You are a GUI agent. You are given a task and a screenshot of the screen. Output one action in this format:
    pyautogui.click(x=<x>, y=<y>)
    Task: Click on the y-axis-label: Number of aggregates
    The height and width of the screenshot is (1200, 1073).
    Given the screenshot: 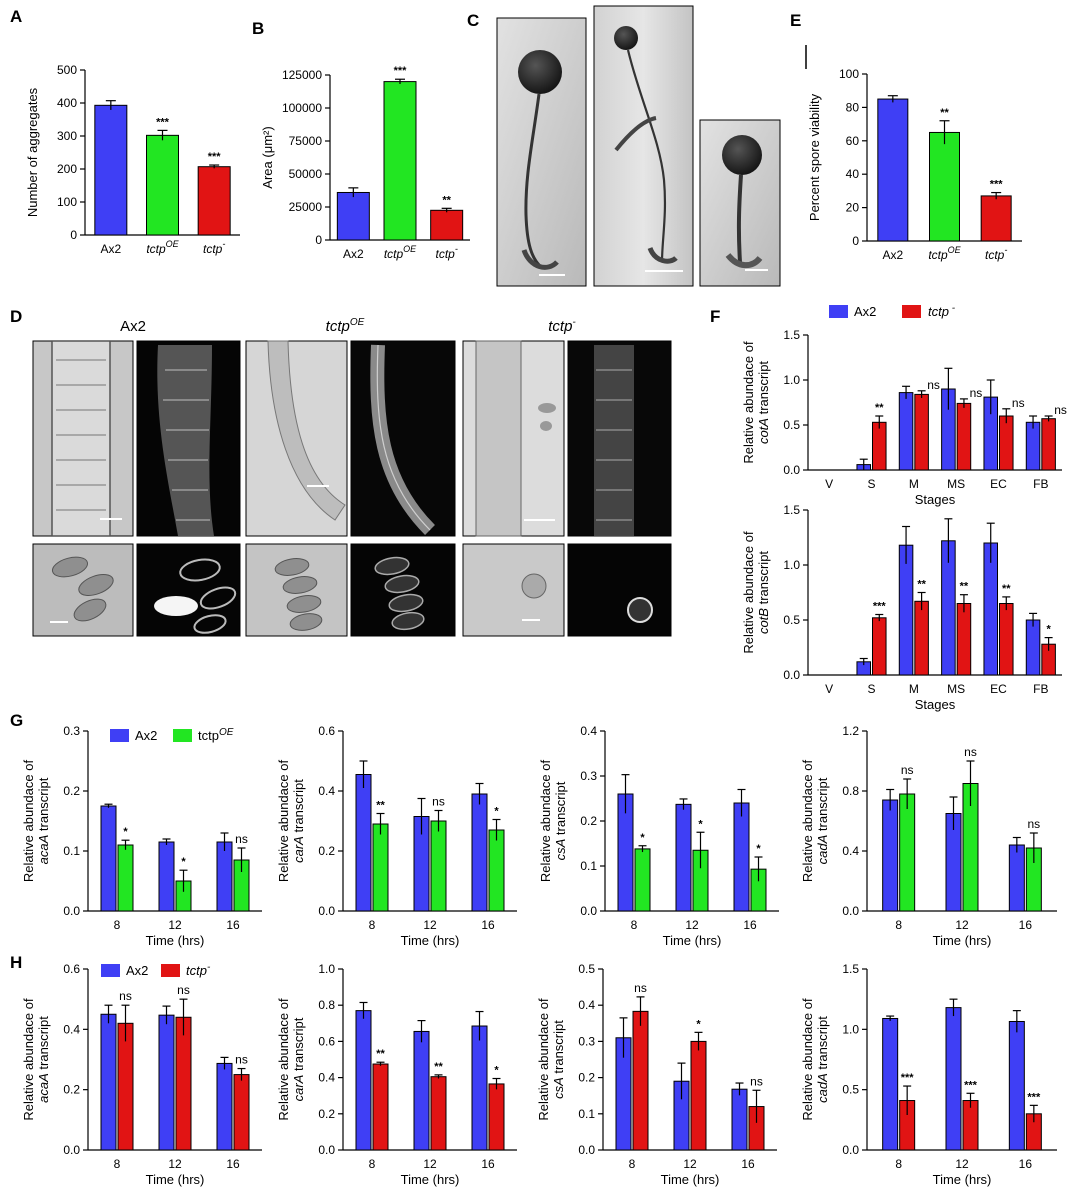 What is the action you would take?
    pyautogui.click(x=32, y=152)
    